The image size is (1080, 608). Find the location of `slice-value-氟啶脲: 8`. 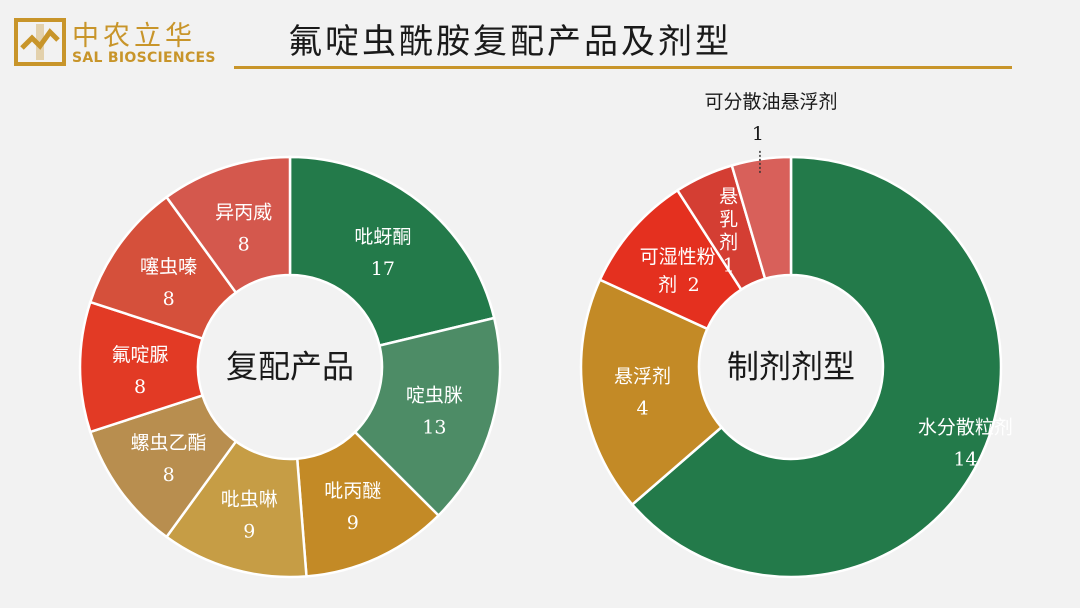

slice-value-氟啶脲: 8 is located at coordinates (140, 387).